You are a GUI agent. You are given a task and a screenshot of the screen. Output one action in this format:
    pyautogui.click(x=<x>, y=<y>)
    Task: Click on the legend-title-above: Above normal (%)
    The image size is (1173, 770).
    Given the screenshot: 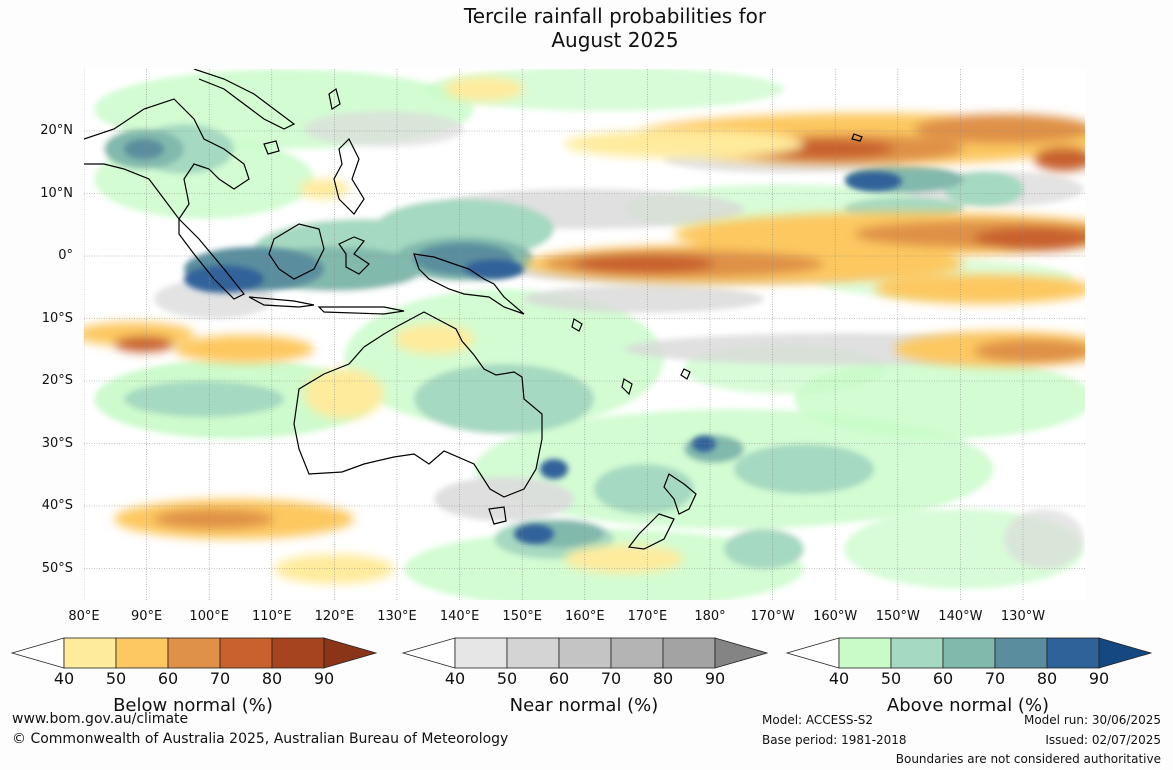 What is the action you would take?
    pyautogui.click(x=968, y=705)
    